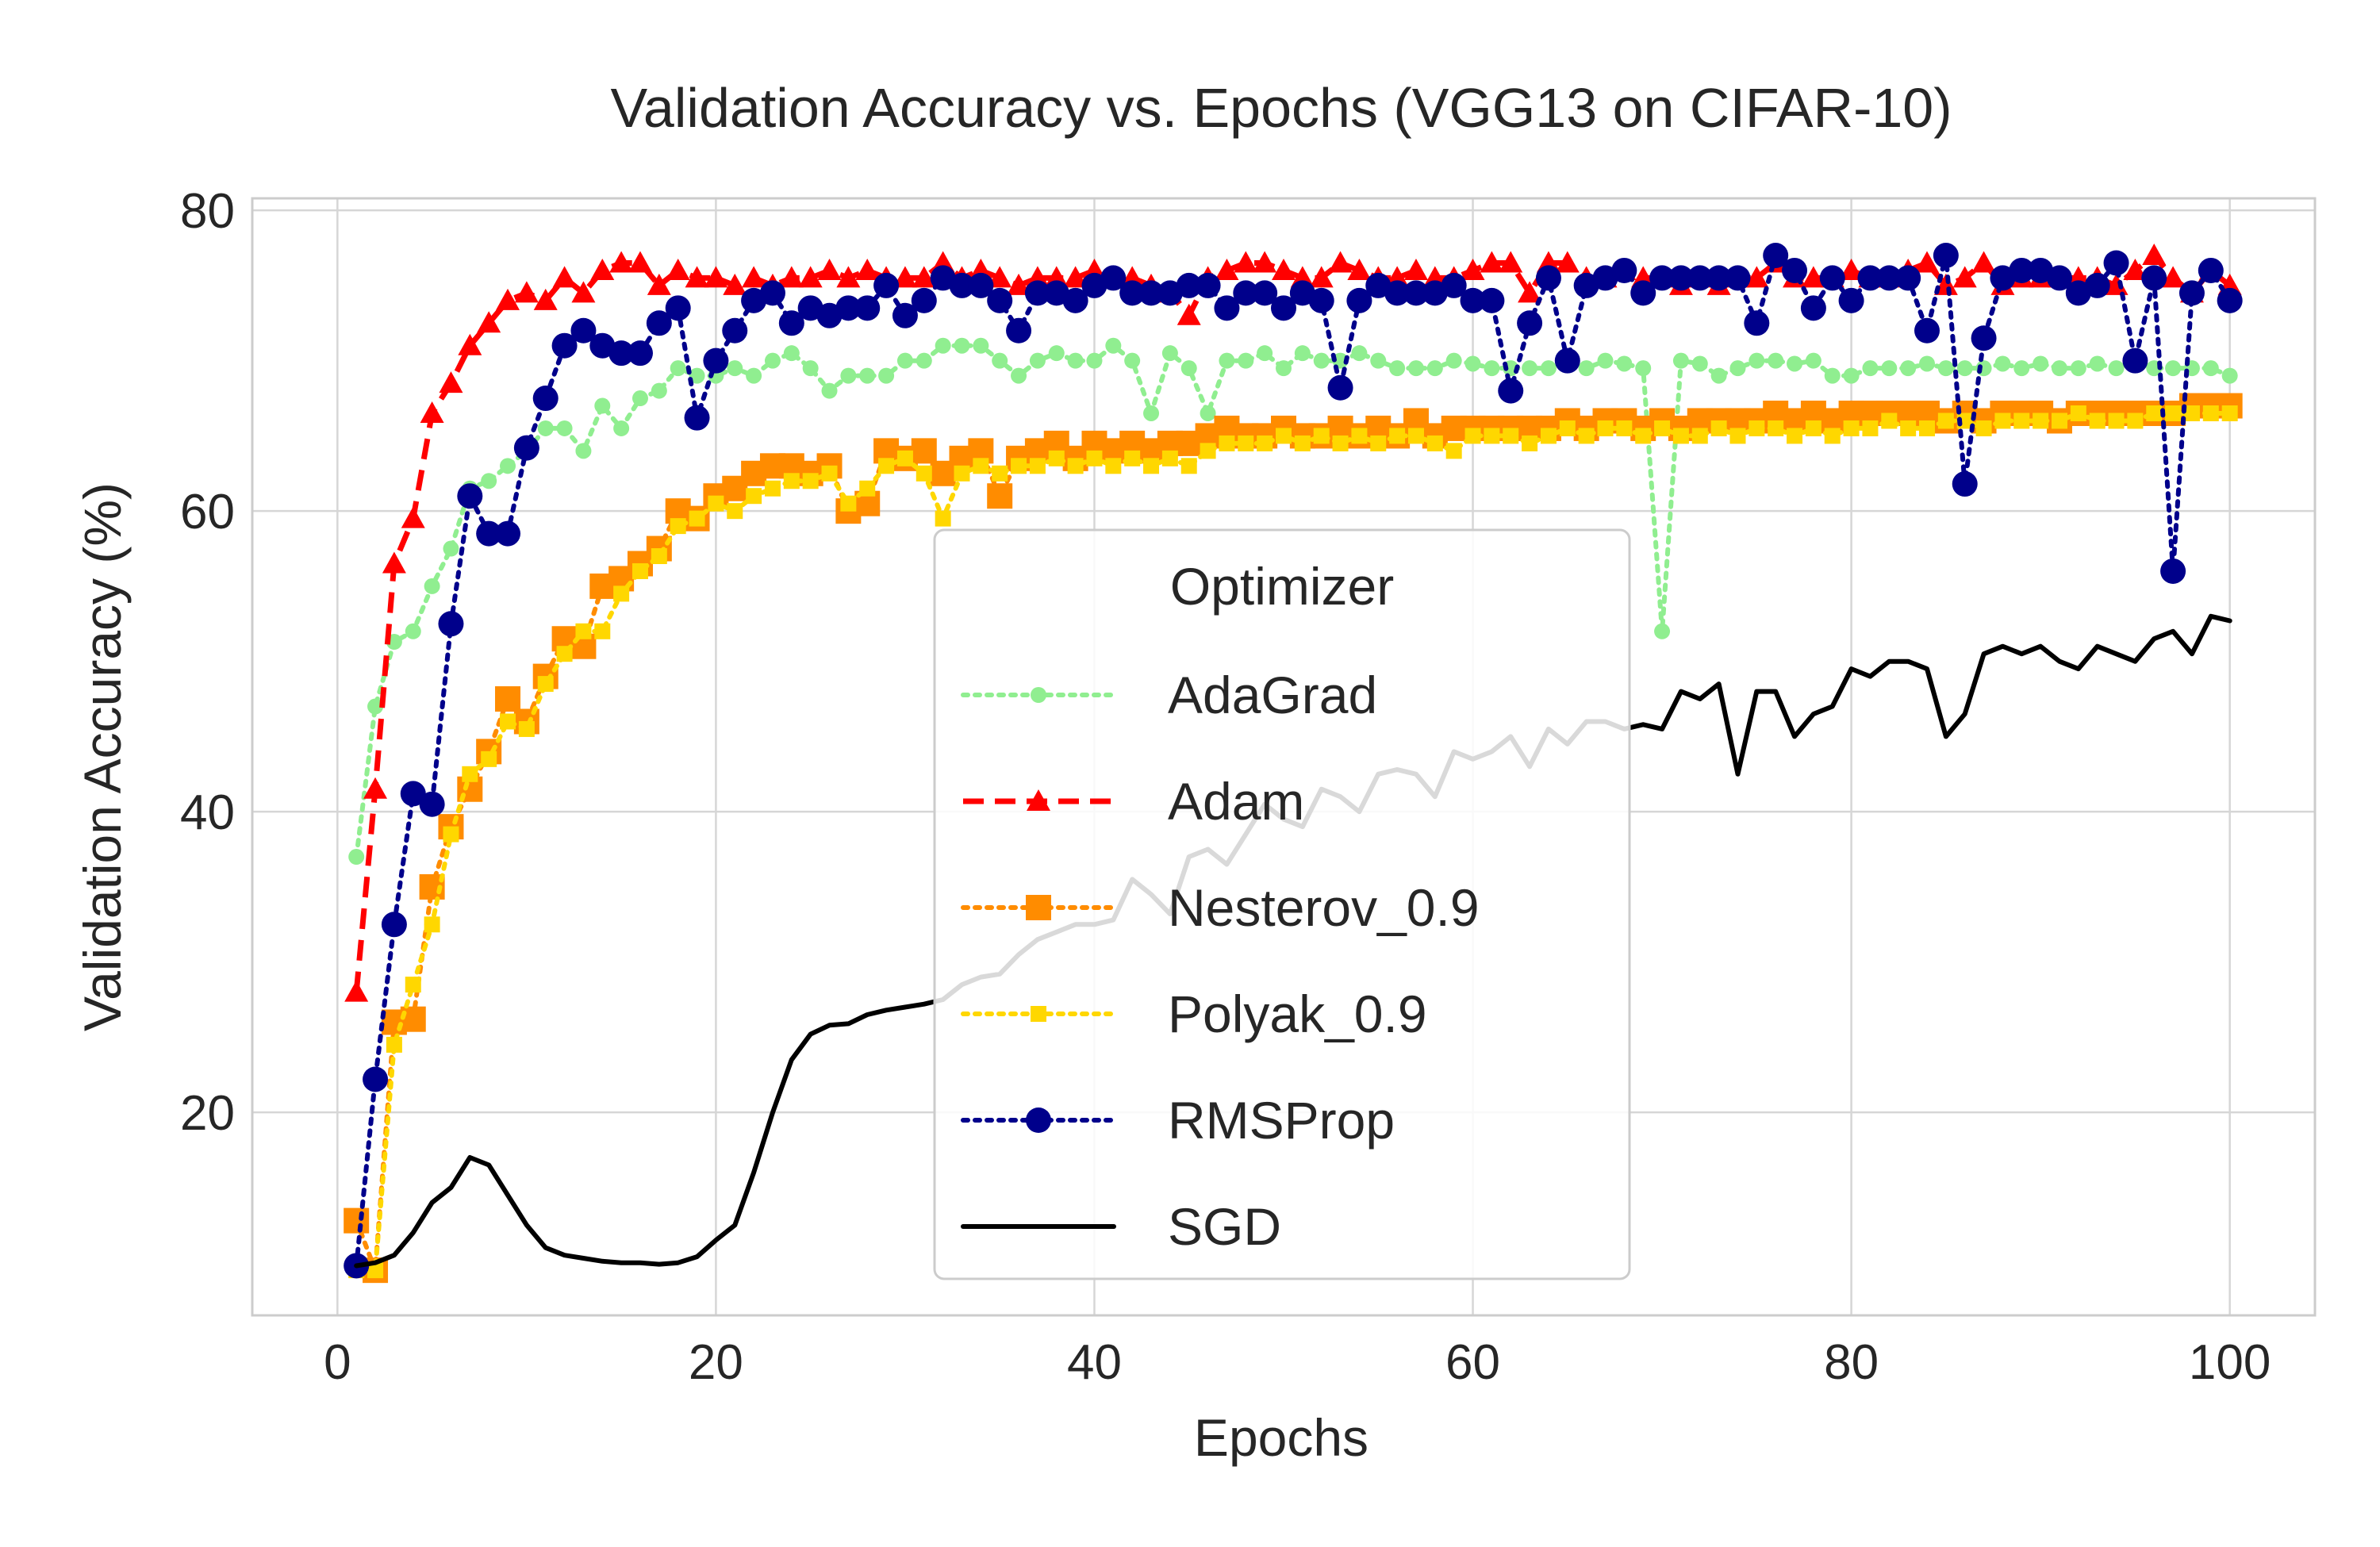  Describe the element at coordinates (207, 1113) in the screenshot. I see `y-tick-label: 20` at that location.